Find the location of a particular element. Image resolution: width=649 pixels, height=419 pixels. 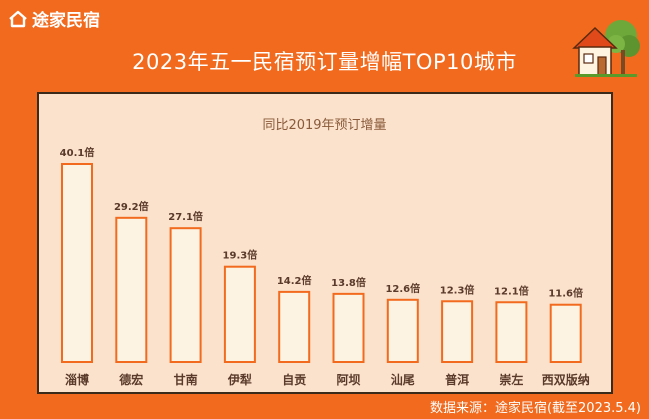

house-with-tree-icon is located at coordinates (606, 49).